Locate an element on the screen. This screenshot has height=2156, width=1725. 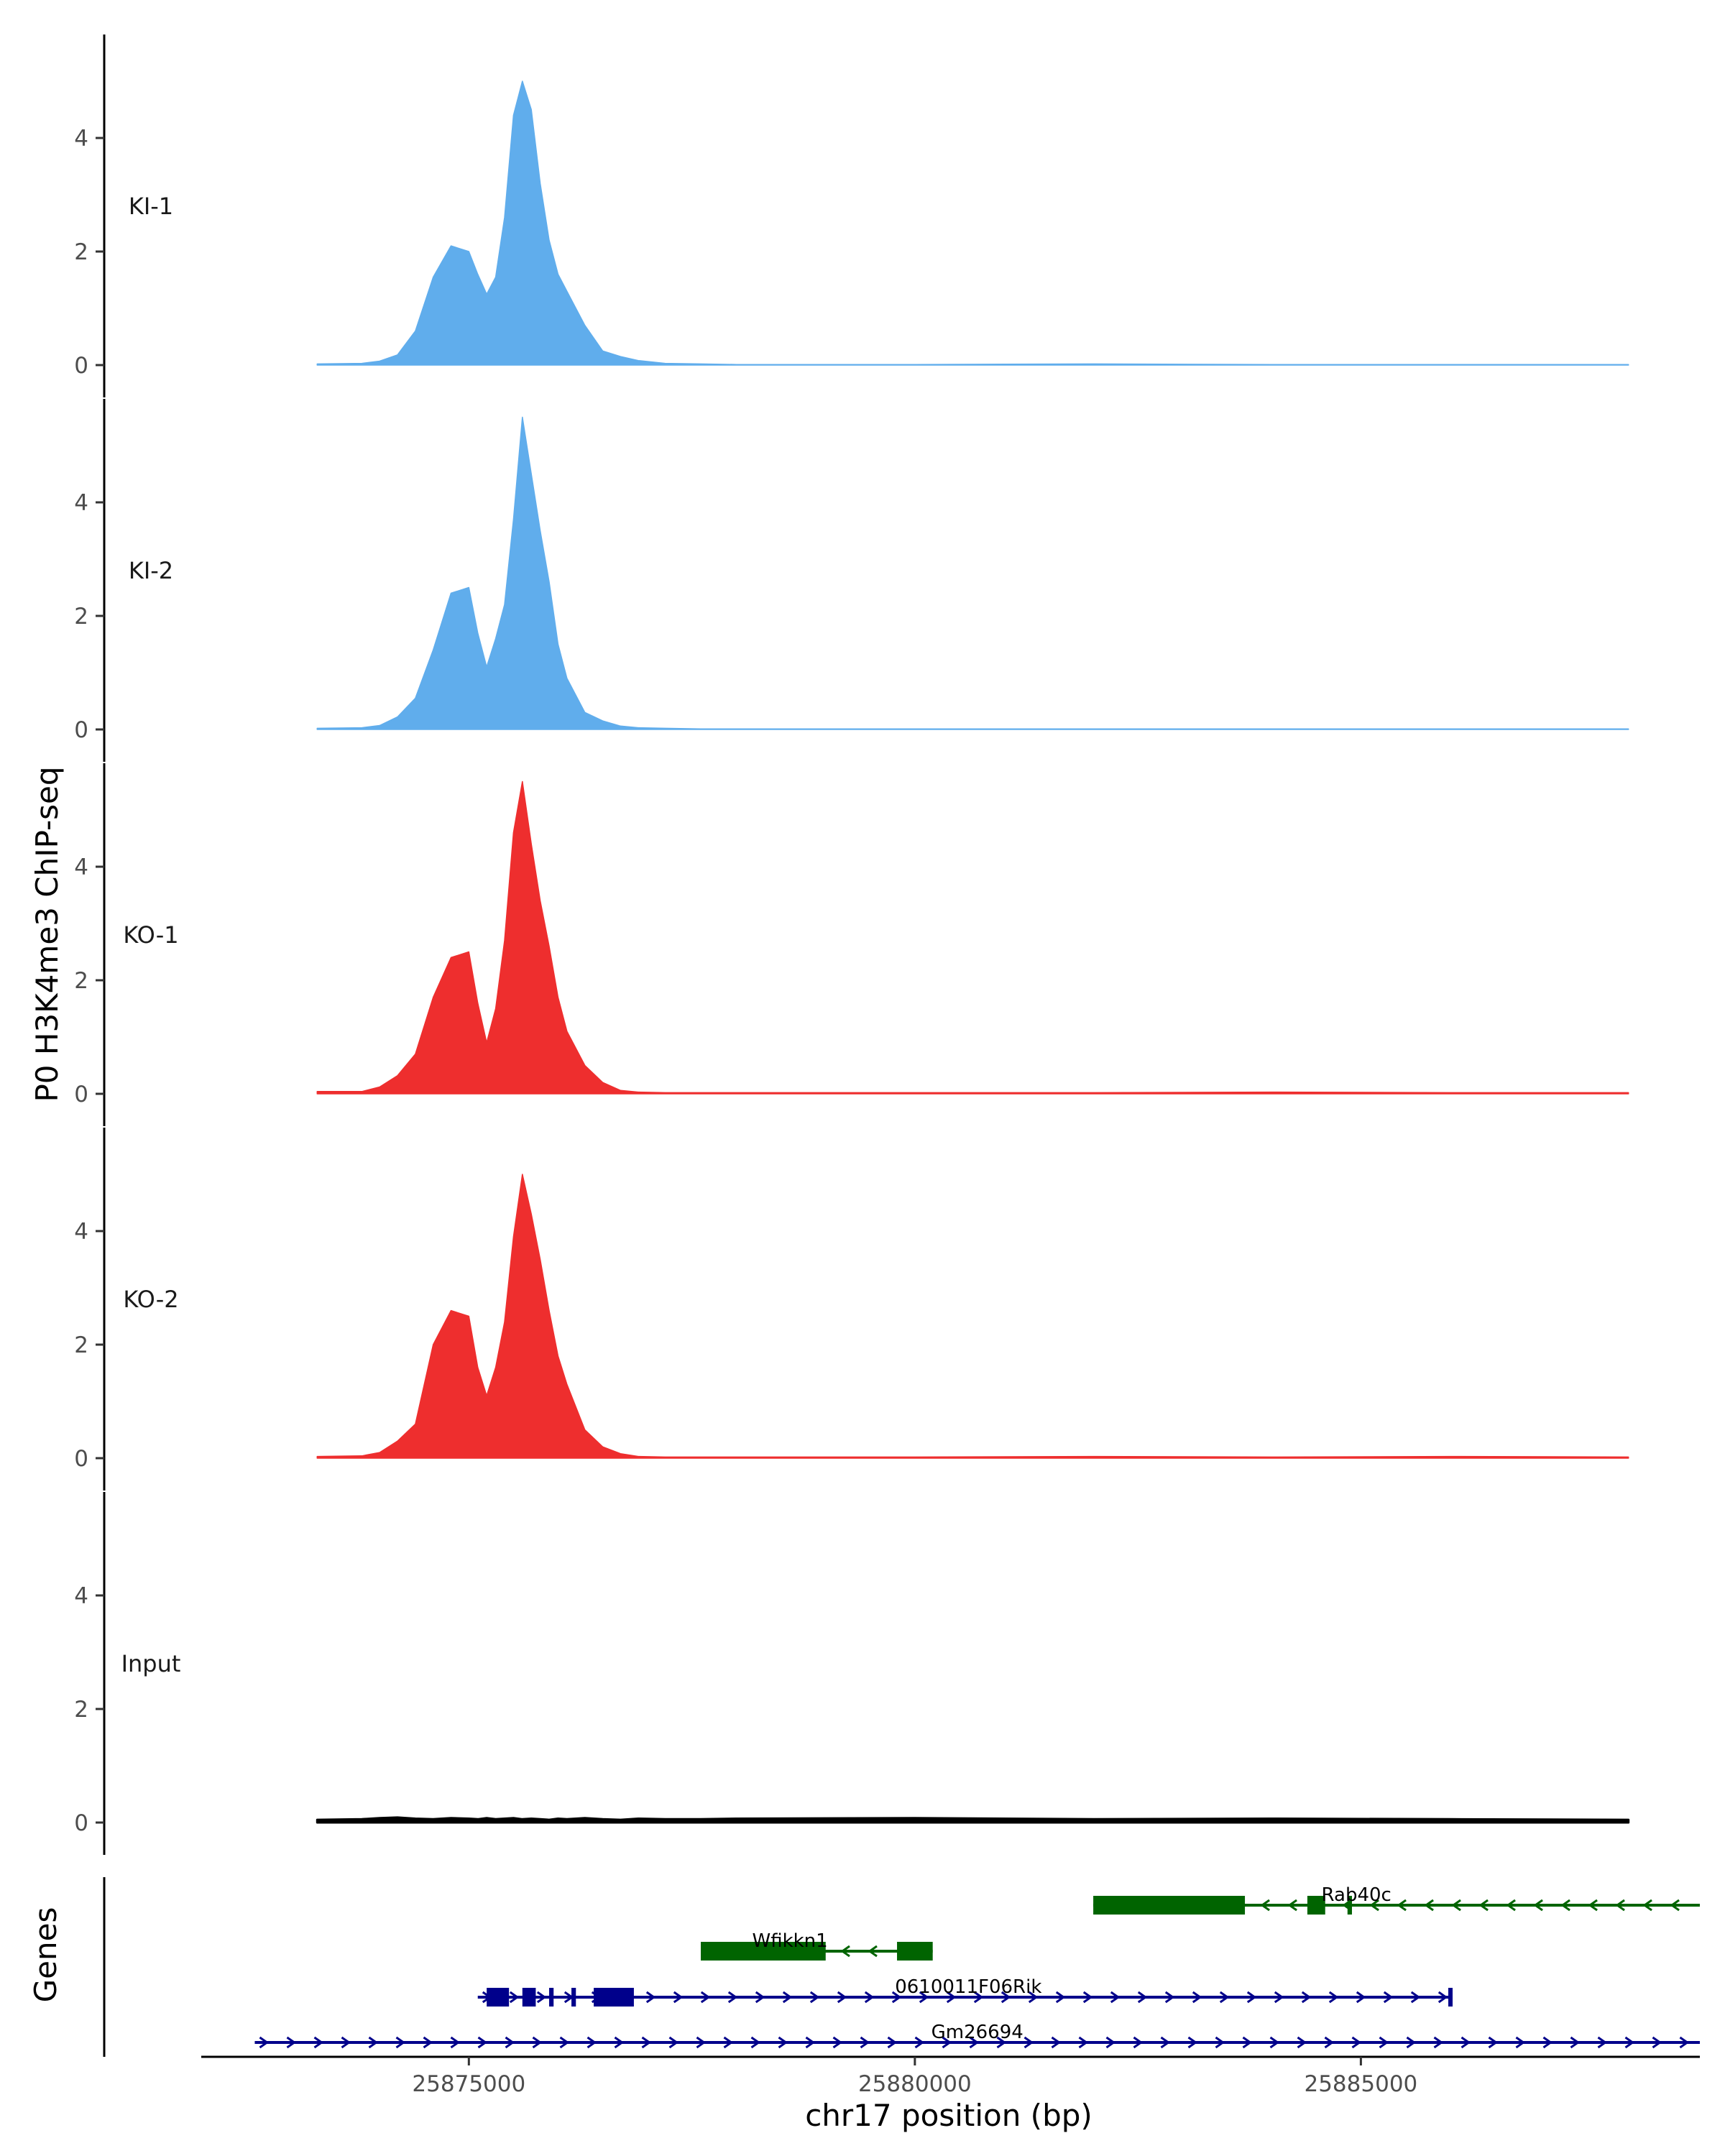
track-label: KI-1 is located at coordinates (151, 206).